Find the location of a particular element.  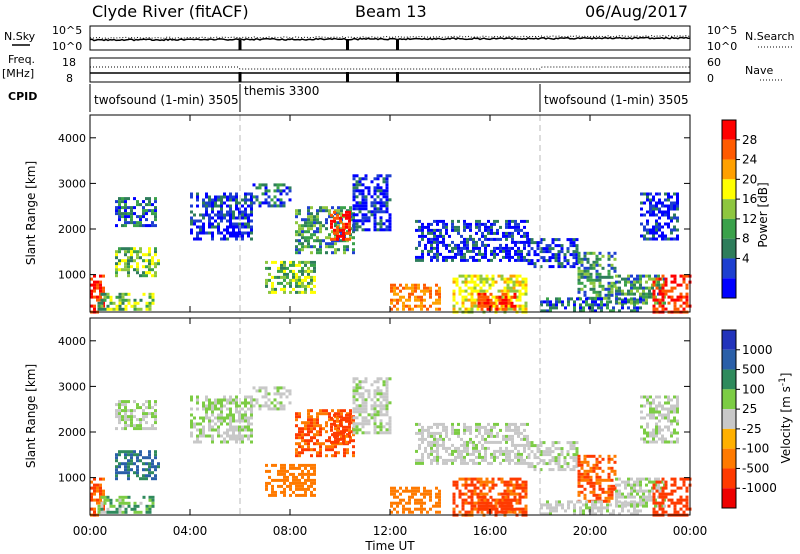

beam-title: Beam 13 is located at coordinates (391, 11).